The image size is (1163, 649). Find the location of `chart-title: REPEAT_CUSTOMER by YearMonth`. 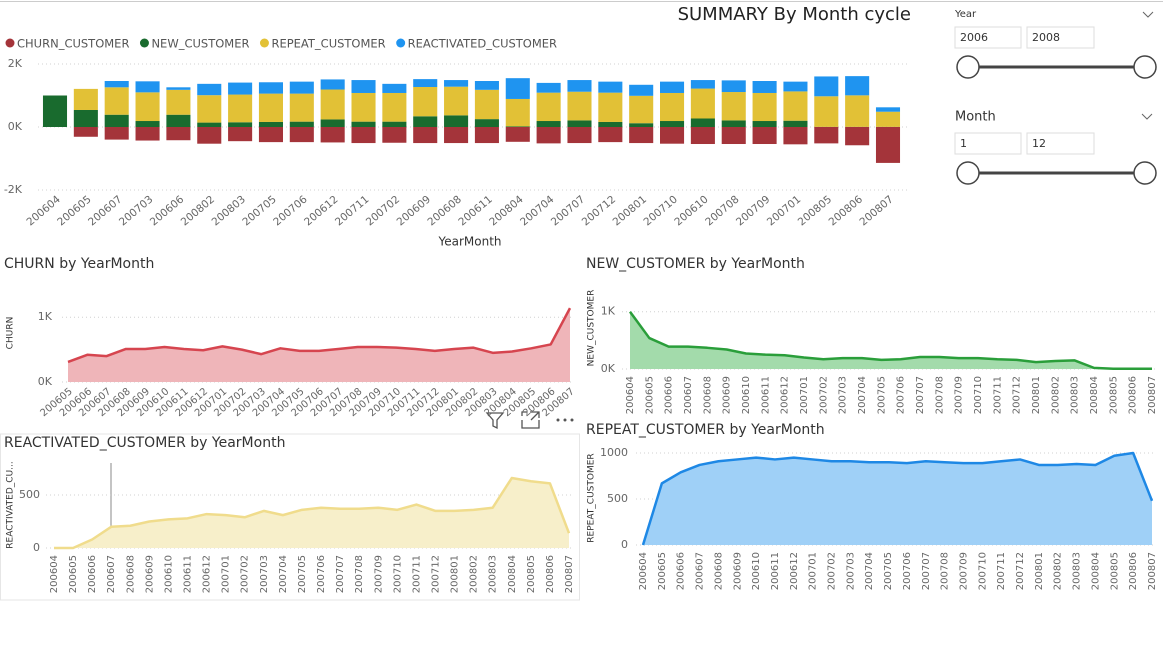

chart-title: REPEAT_CUSTOMER by YearMonth is located at coordinates (705, 430).